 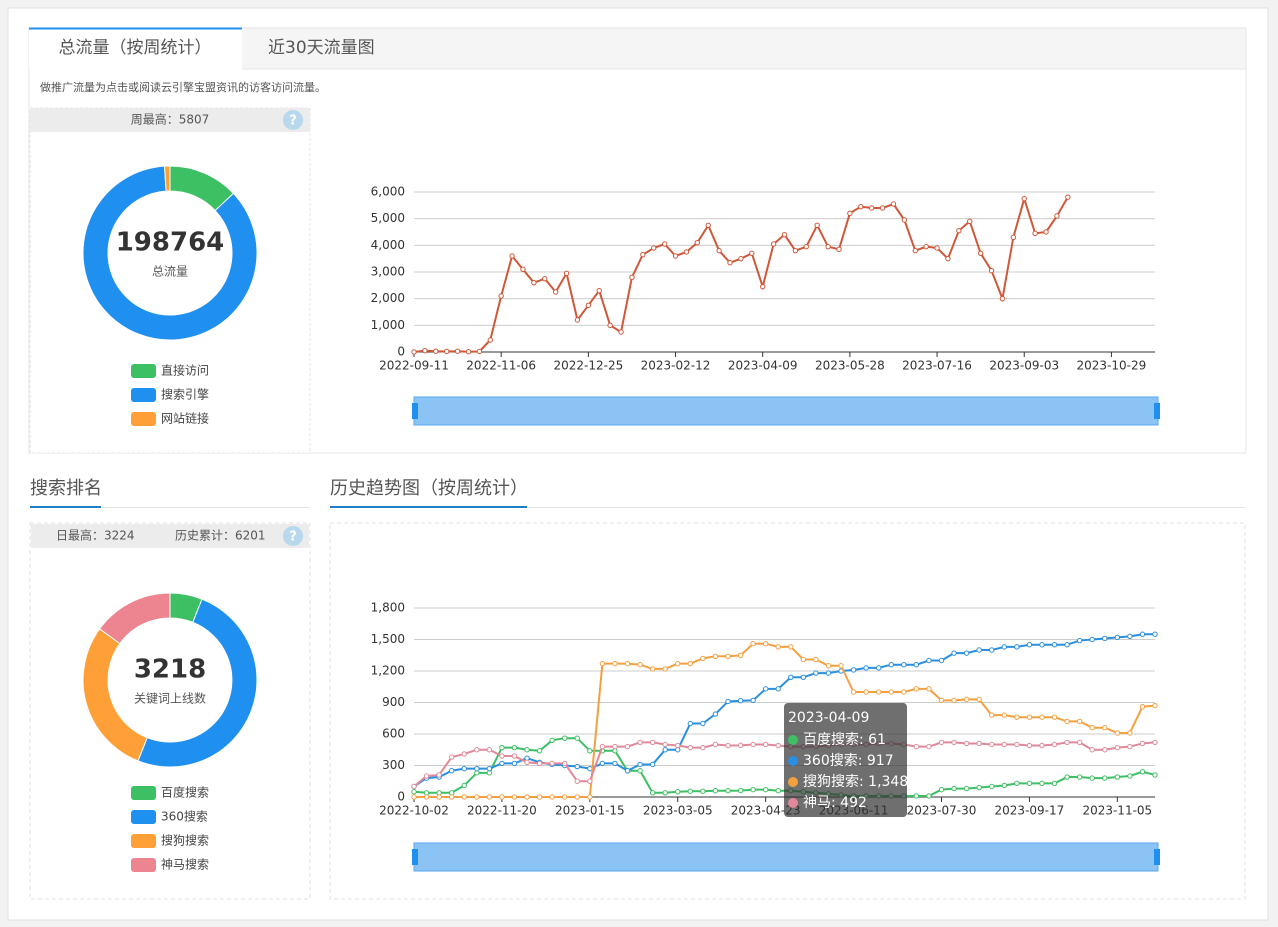 I want to click on tooltip-line: 百度搜索: 61, so click(x=844, y=739).